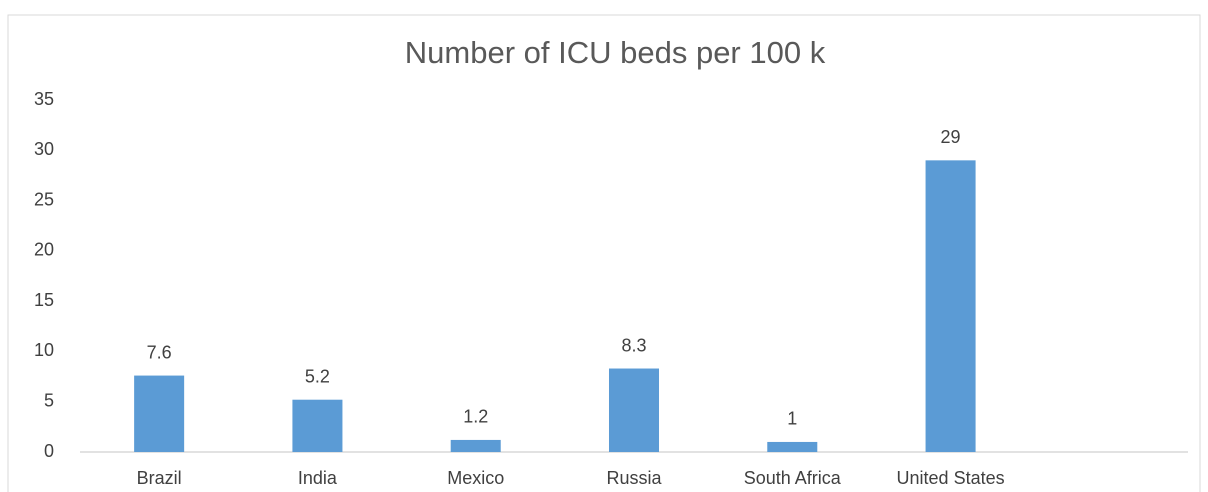  Describe the element at coordinates (792, 419) in the screenshot. I see `data-label: 1` at that location.